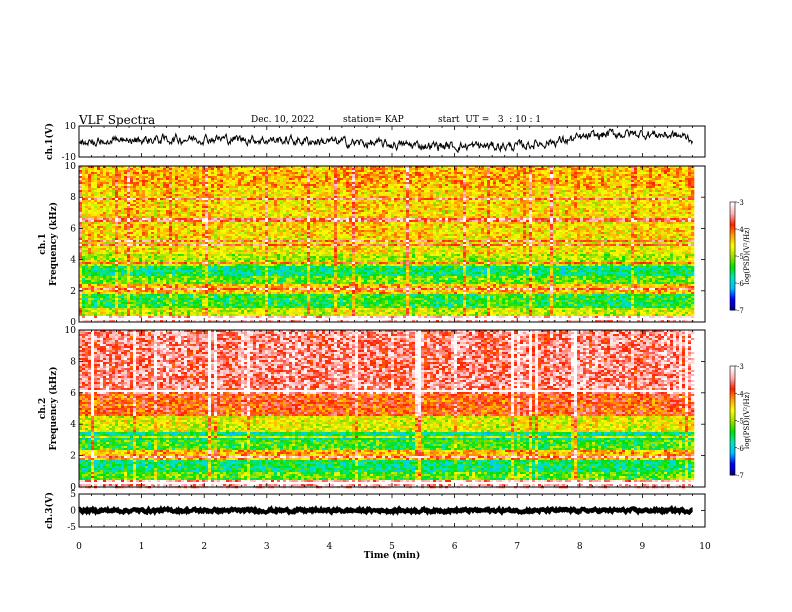 The height and width of the screenshot is (612, 792). Describe the element at coordinates (267, 547) in the screenshot. I see `xtick-label: 3` at that location.